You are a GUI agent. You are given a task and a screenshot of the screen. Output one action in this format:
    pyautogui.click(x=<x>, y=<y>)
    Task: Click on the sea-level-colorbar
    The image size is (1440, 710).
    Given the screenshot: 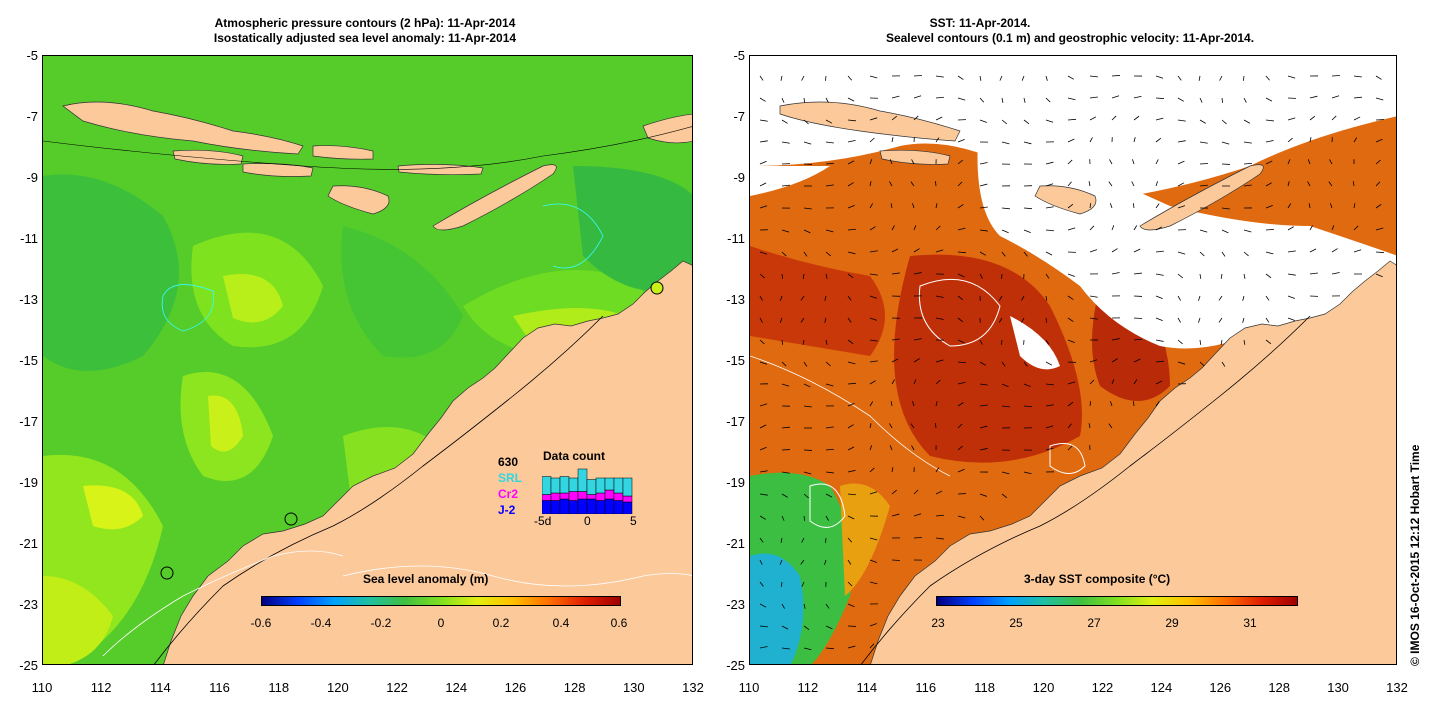 What is the action you would take?
    pyautogui.click(x=441, y=601)
    